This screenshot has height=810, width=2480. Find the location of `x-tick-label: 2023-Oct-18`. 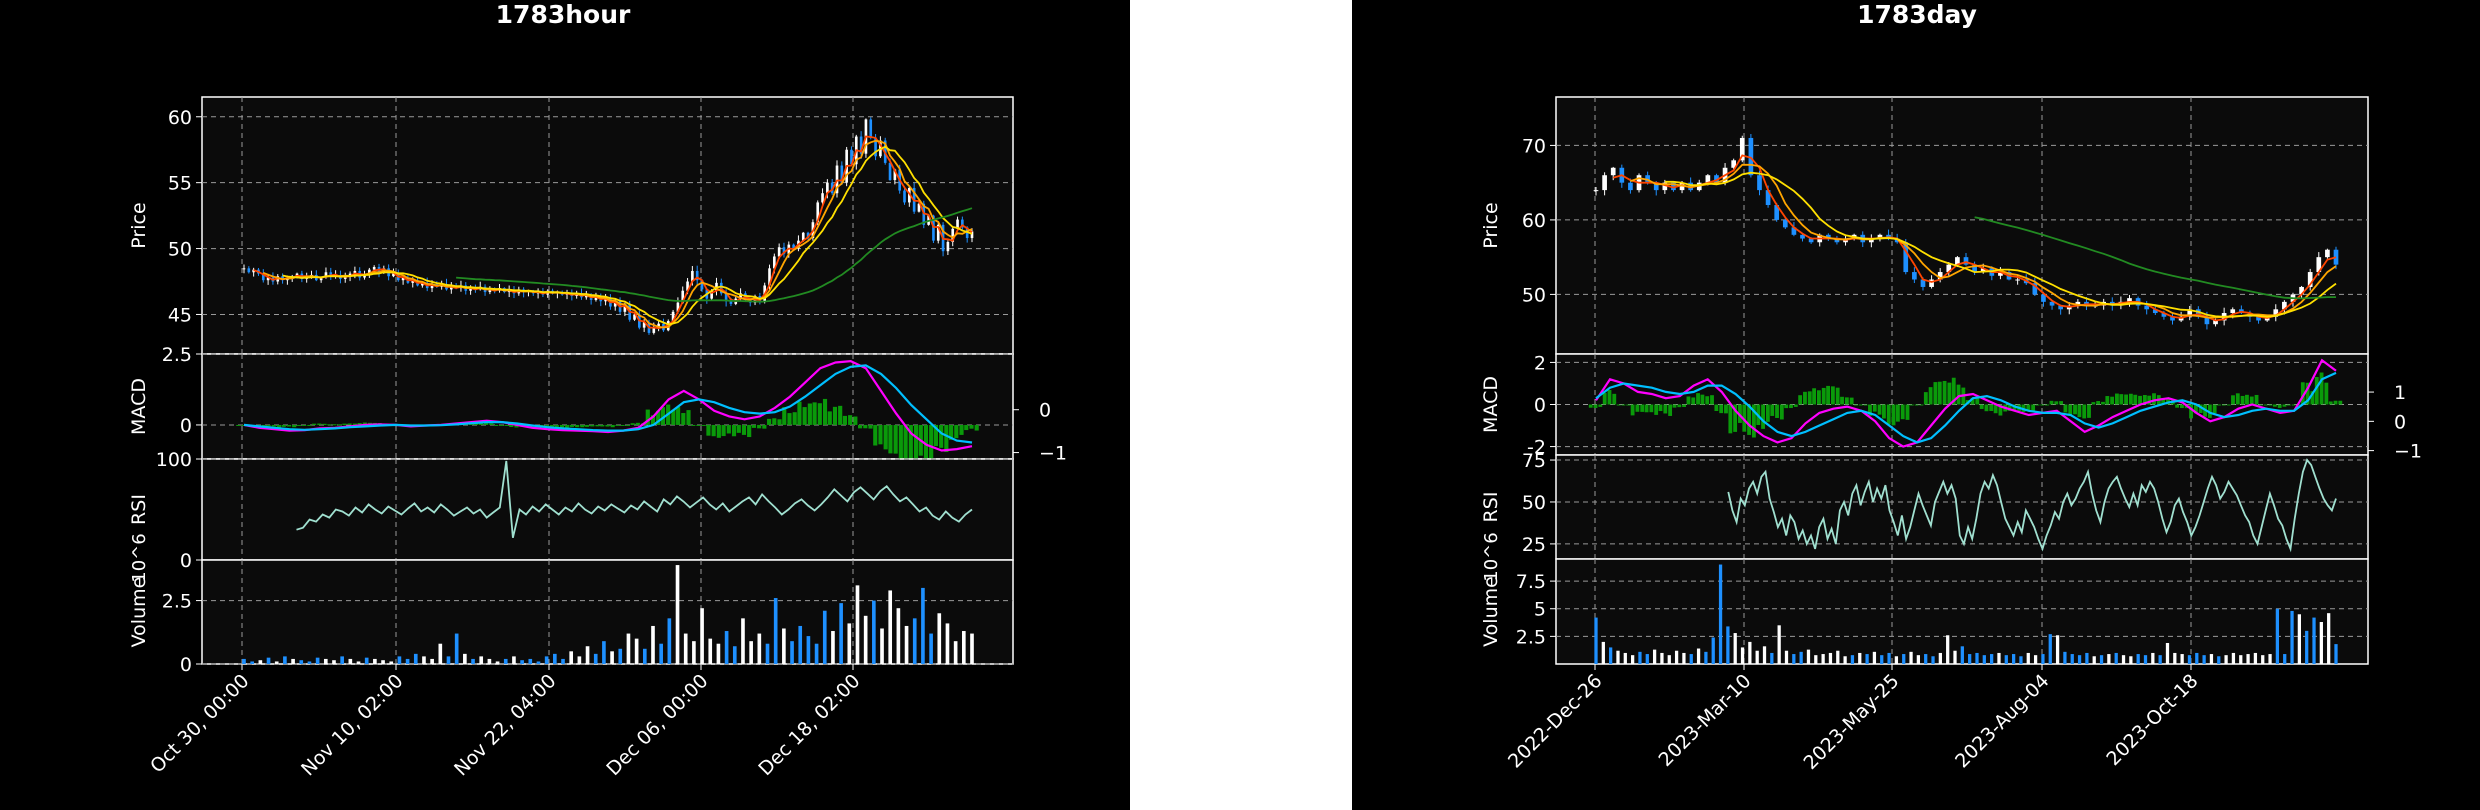

x-tick-label: 2023-Oct-18 is located at coordinates (2152, 720).